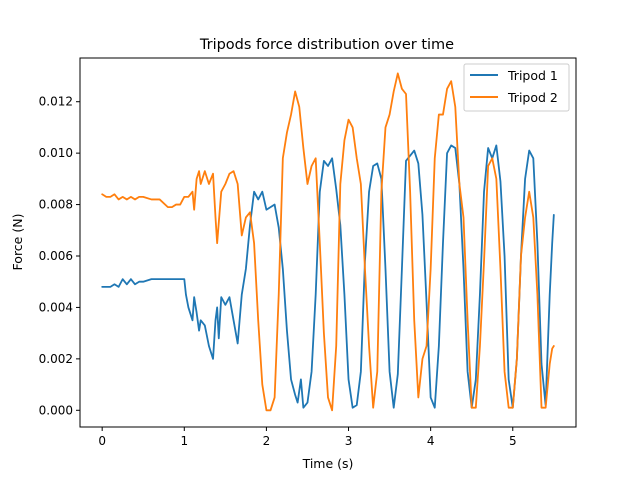 This screenshot has width=640, height=480. Describe the element at coordinates (532, 75) in the screenshot. I see `legend-label-tripod-1: Tripod 1` at that location.